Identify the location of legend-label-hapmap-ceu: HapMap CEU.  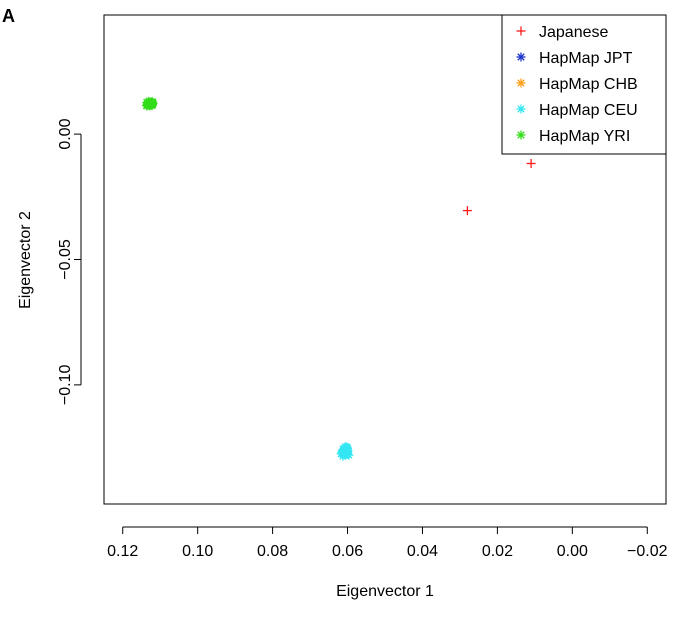
(588, 110).